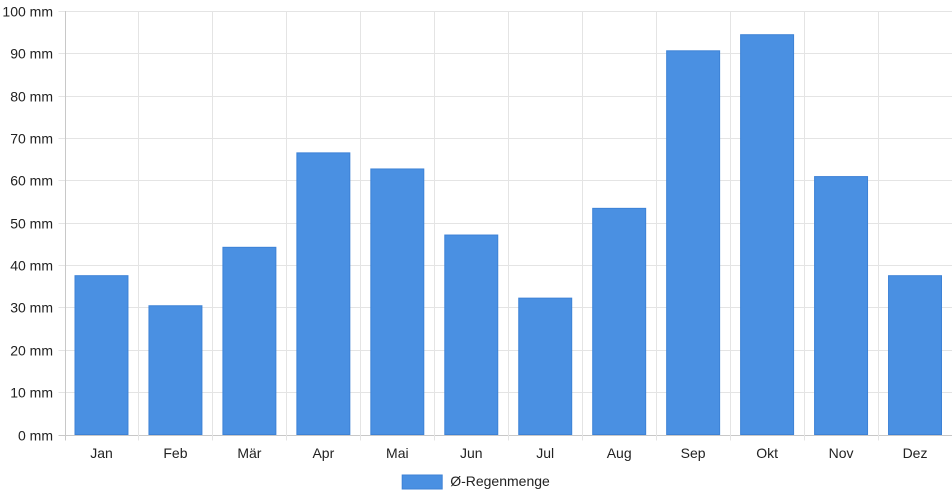 This screenshot has width=952, height=500. Describe the element at coordinates (175, 453) in the screenshot. I see `x-tick-label: Feb` at that location.